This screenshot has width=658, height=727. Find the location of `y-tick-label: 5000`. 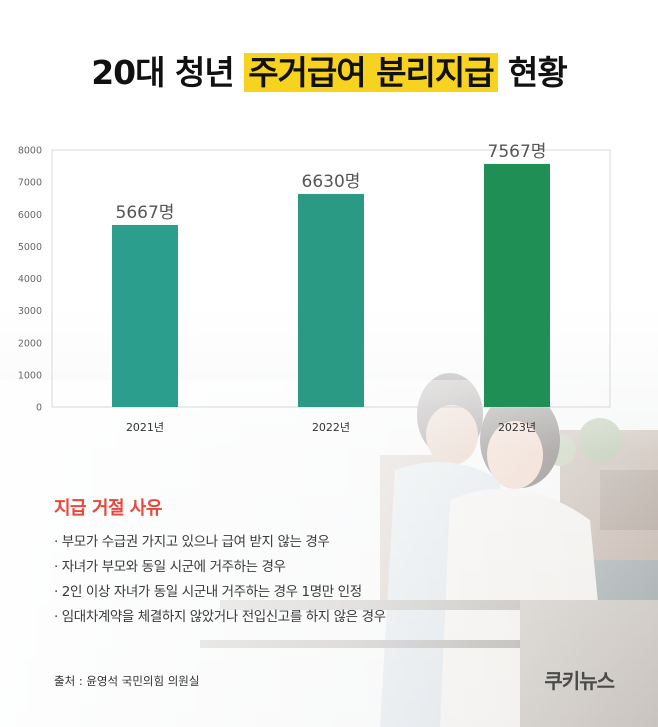

y-tick-label: 5000 is located at coordinates (30, 247).